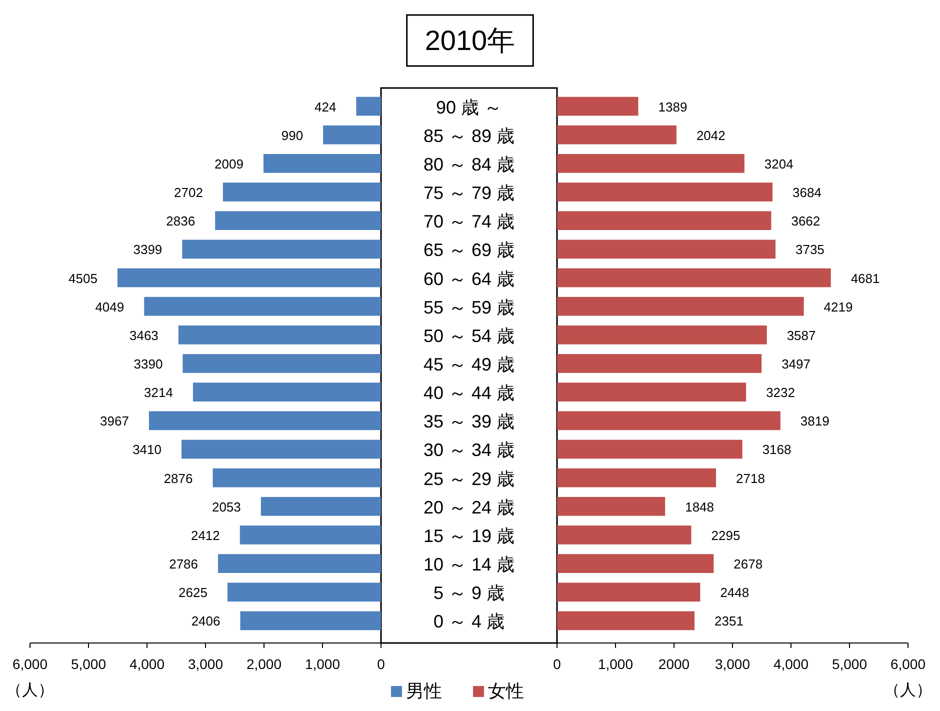 This screenshot has height=711, width=940. Describe the element at coordinates (325, 106) in the screenshot. I see `data-label: 424` at that location.